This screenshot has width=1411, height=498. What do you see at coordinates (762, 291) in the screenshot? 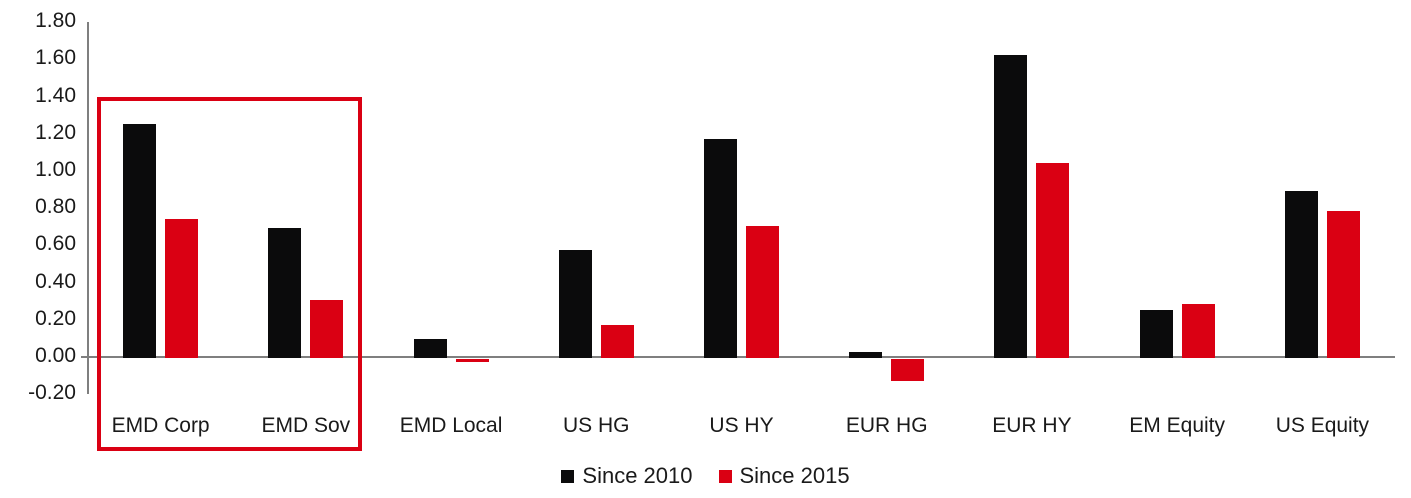
I see `bar-since-2015-us-hy` at bounding box center [762, 291].